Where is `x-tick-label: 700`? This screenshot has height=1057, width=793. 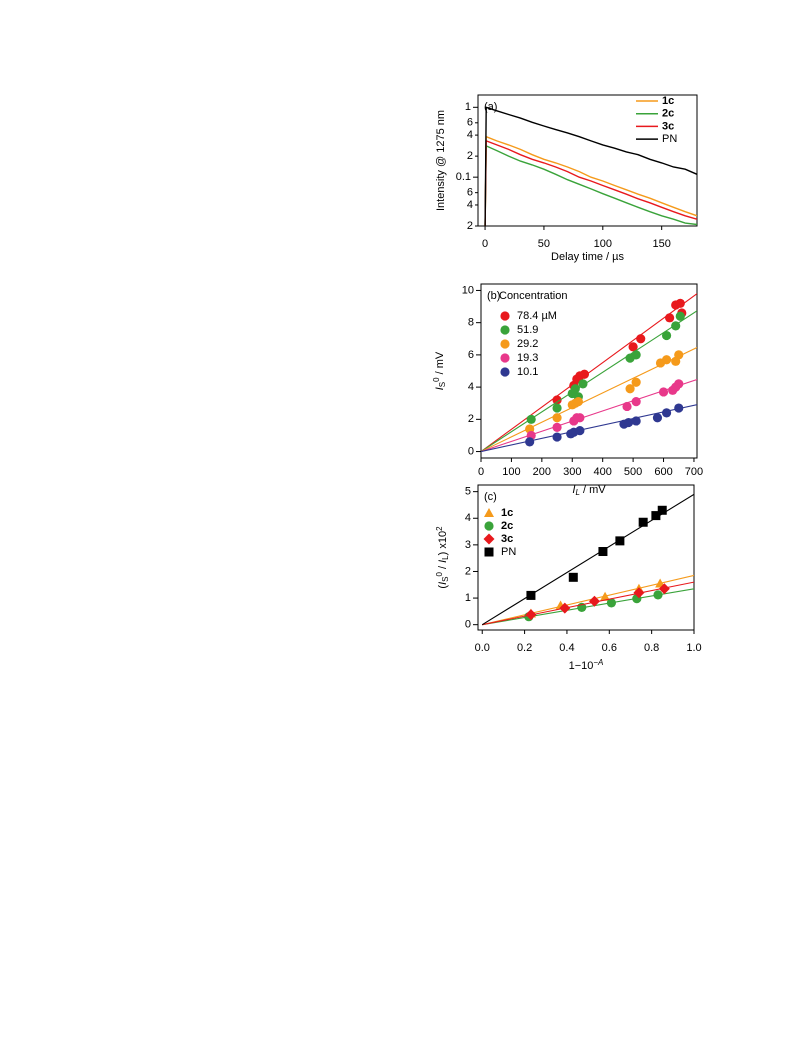 x-tick-label: 700 is located at coordinates (694, 472).